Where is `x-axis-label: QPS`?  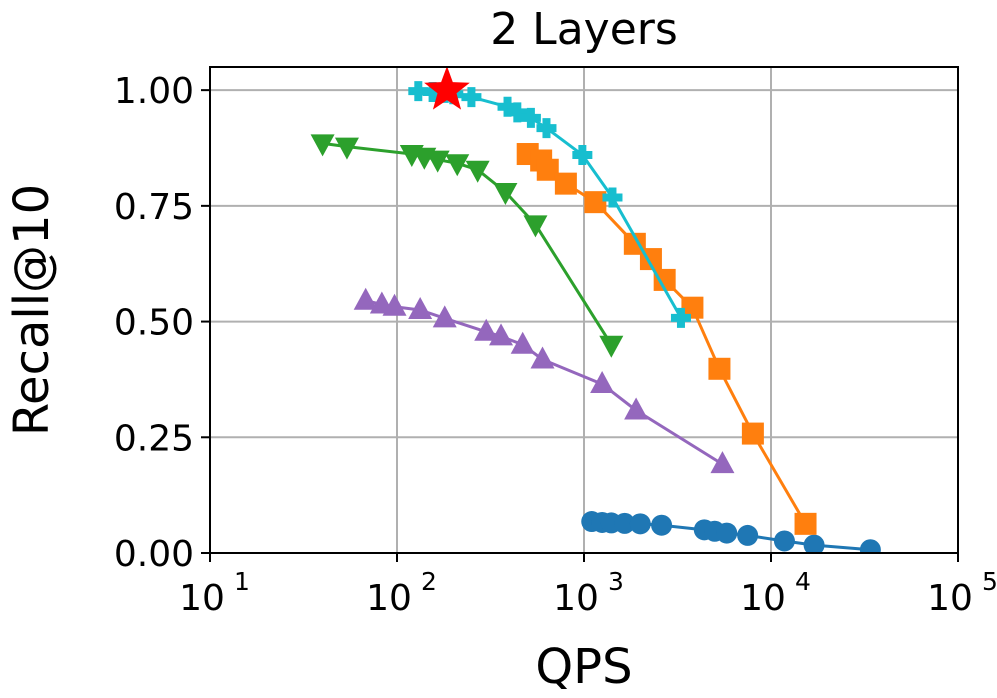 x-axis-label: QPS is located at coordinates (583, 667).